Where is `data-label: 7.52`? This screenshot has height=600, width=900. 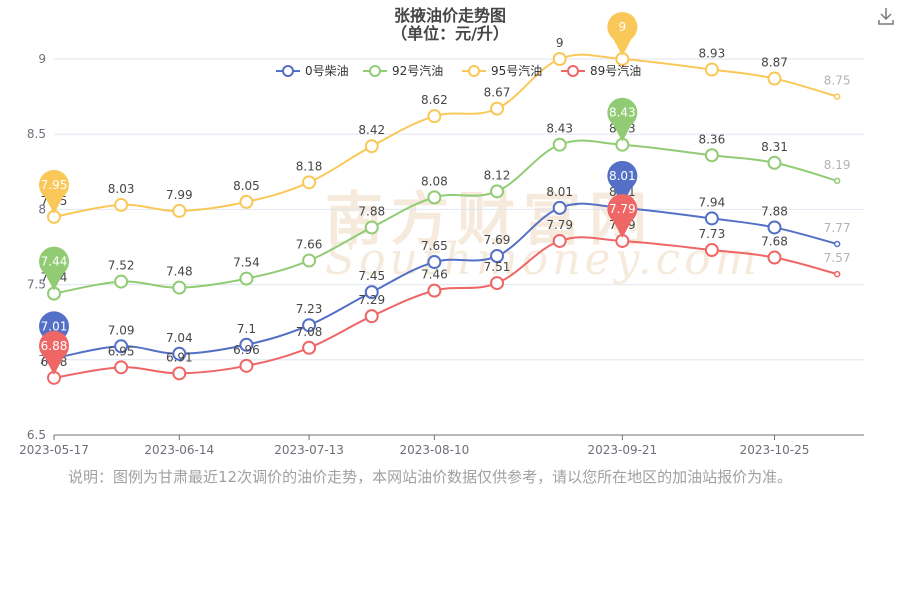 data-label: 7.52 is located at coordinates (121, 266).